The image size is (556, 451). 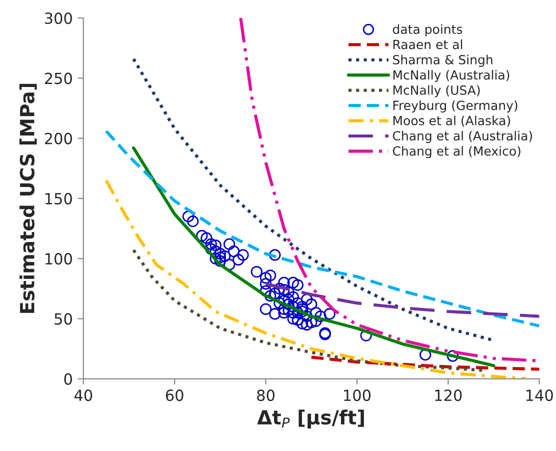 What do you see at coordinates (28, 198) in the screenshot?
I see `y-axis-title: Estimated UCS [MPa]` at bounding box center [28, 198].